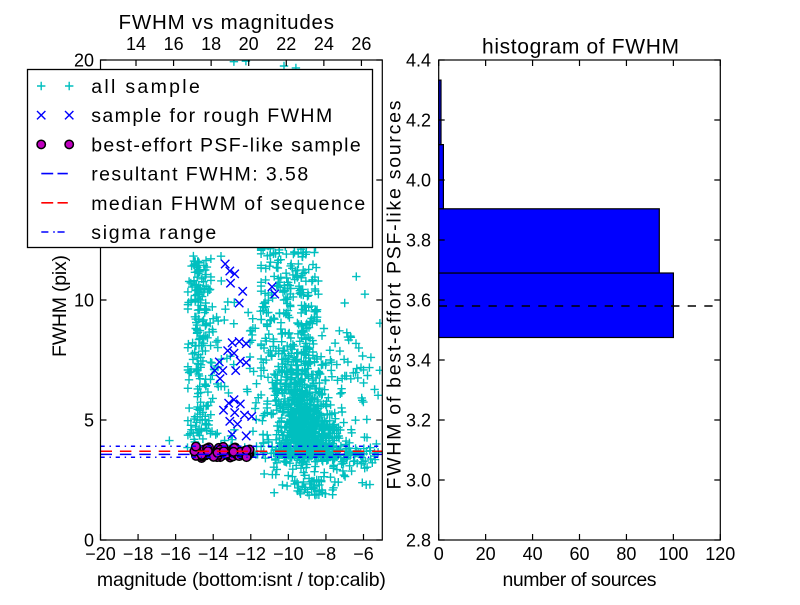 This screenshot has height=605, width=800. I want to click on svg-text: number of sources, so click(580, 580).